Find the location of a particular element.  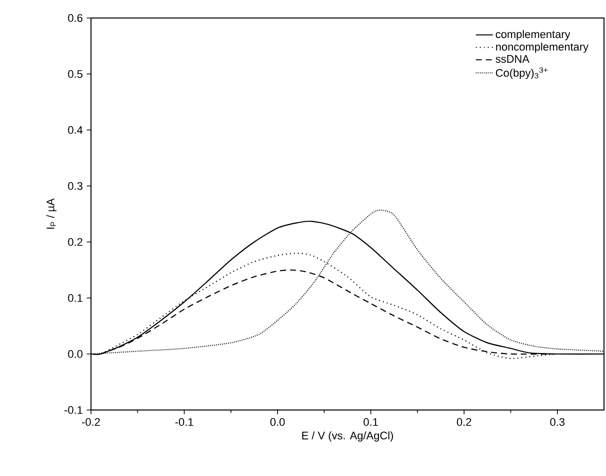

y-tick-label: 0.1 is located at coordinates (75, 298).